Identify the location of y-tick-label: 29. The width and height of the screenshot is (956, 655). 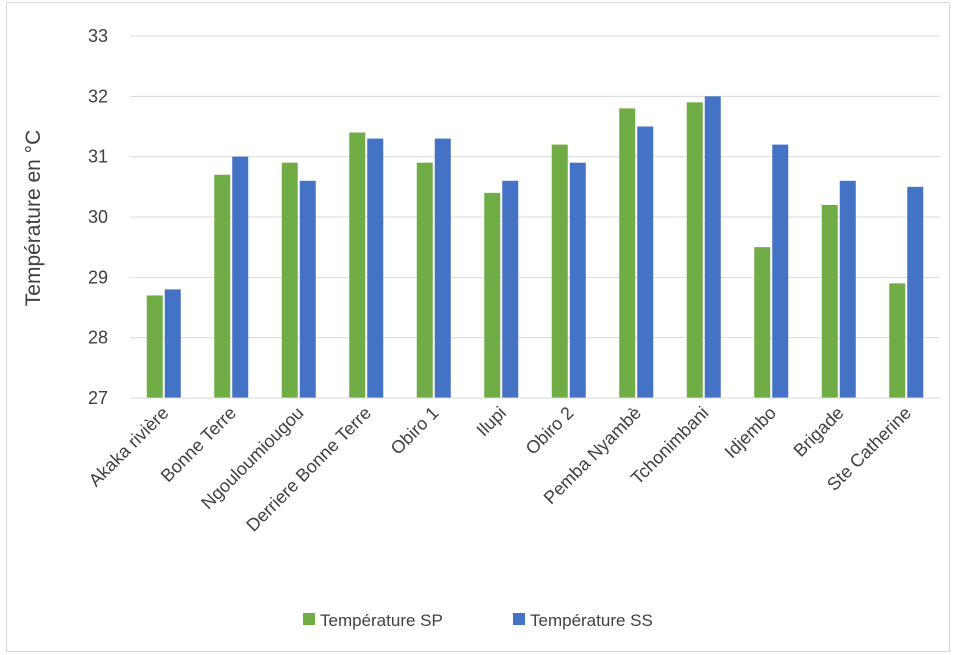
(98, 277).